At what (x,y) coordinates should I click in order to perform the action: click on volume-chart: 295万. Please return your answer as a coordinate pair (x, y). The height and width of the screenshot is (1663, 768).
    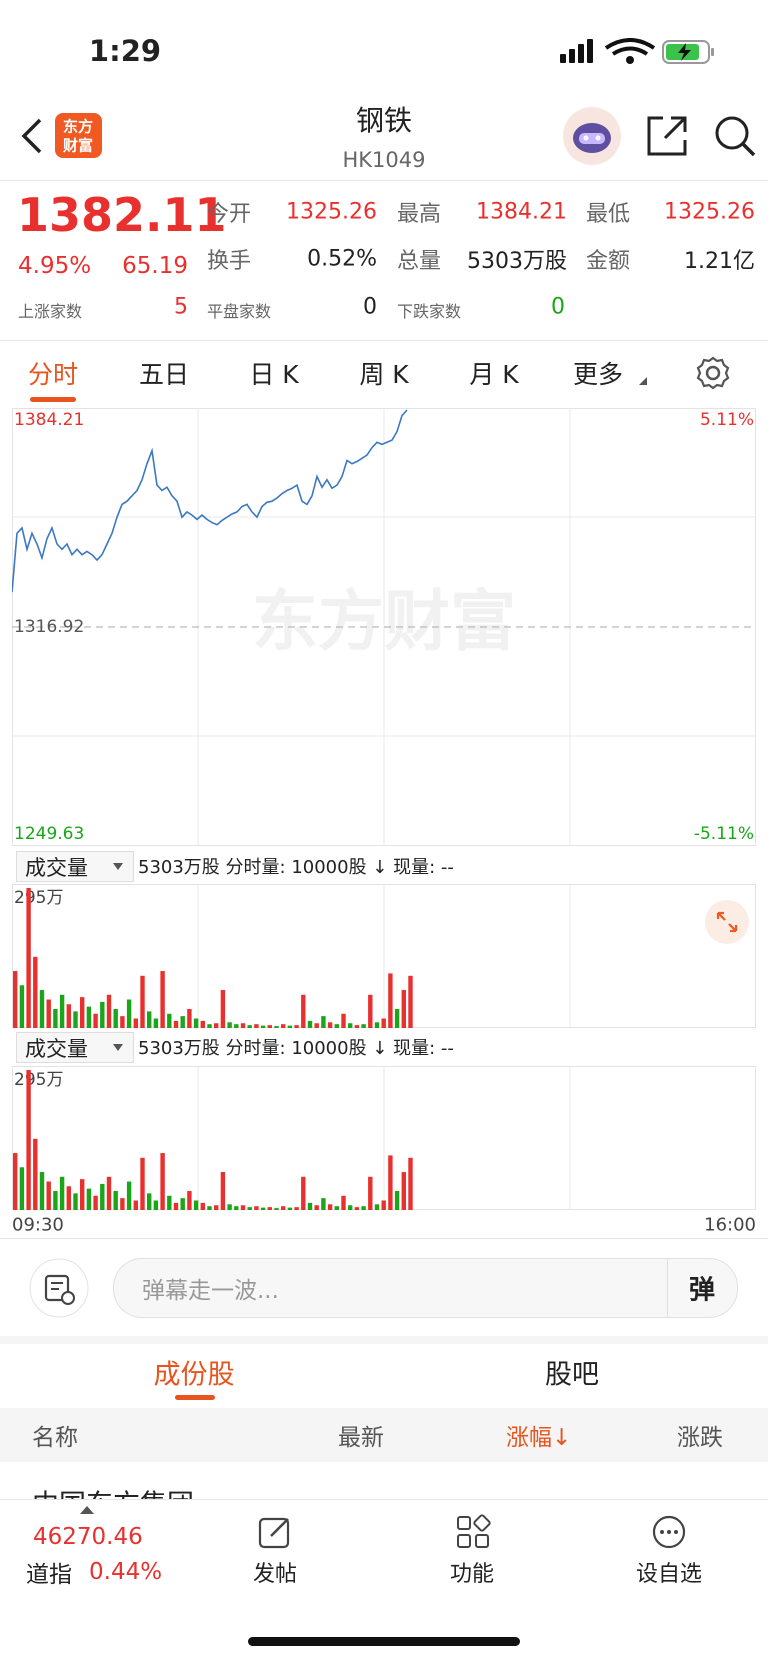
    Looking at the image, I should click on (384, 1138).